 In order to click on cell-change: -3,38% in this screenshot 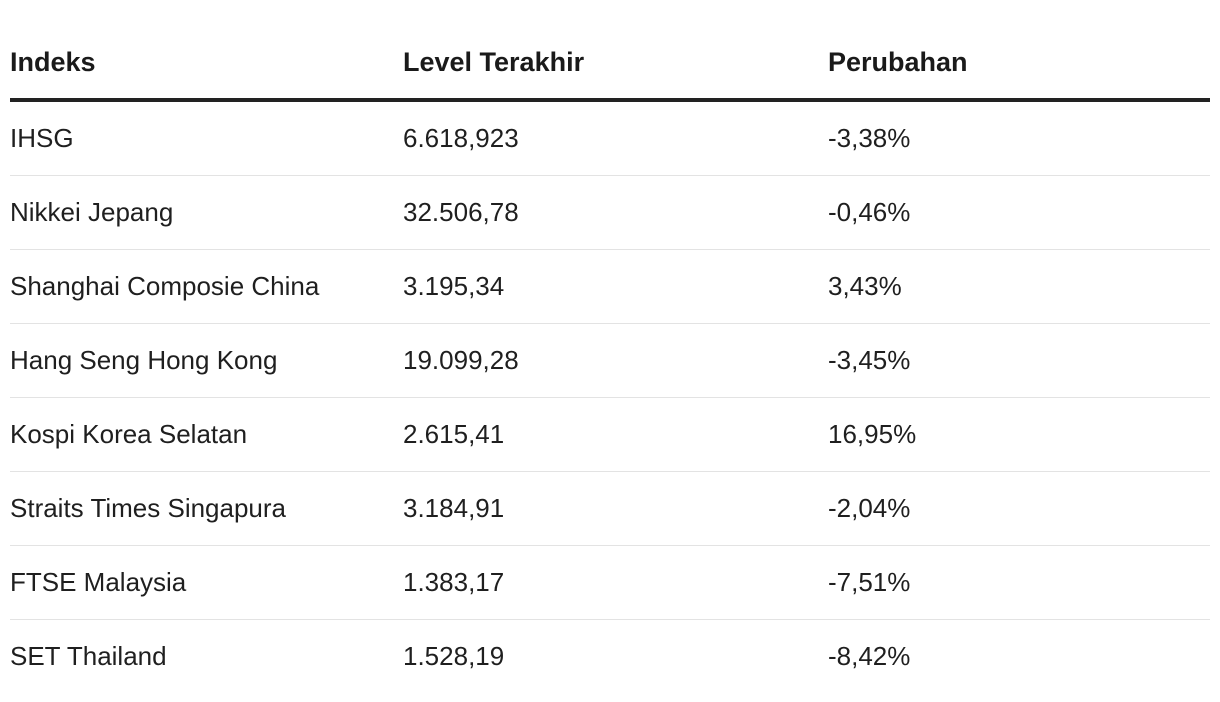, I will do `click(869, 138)`.